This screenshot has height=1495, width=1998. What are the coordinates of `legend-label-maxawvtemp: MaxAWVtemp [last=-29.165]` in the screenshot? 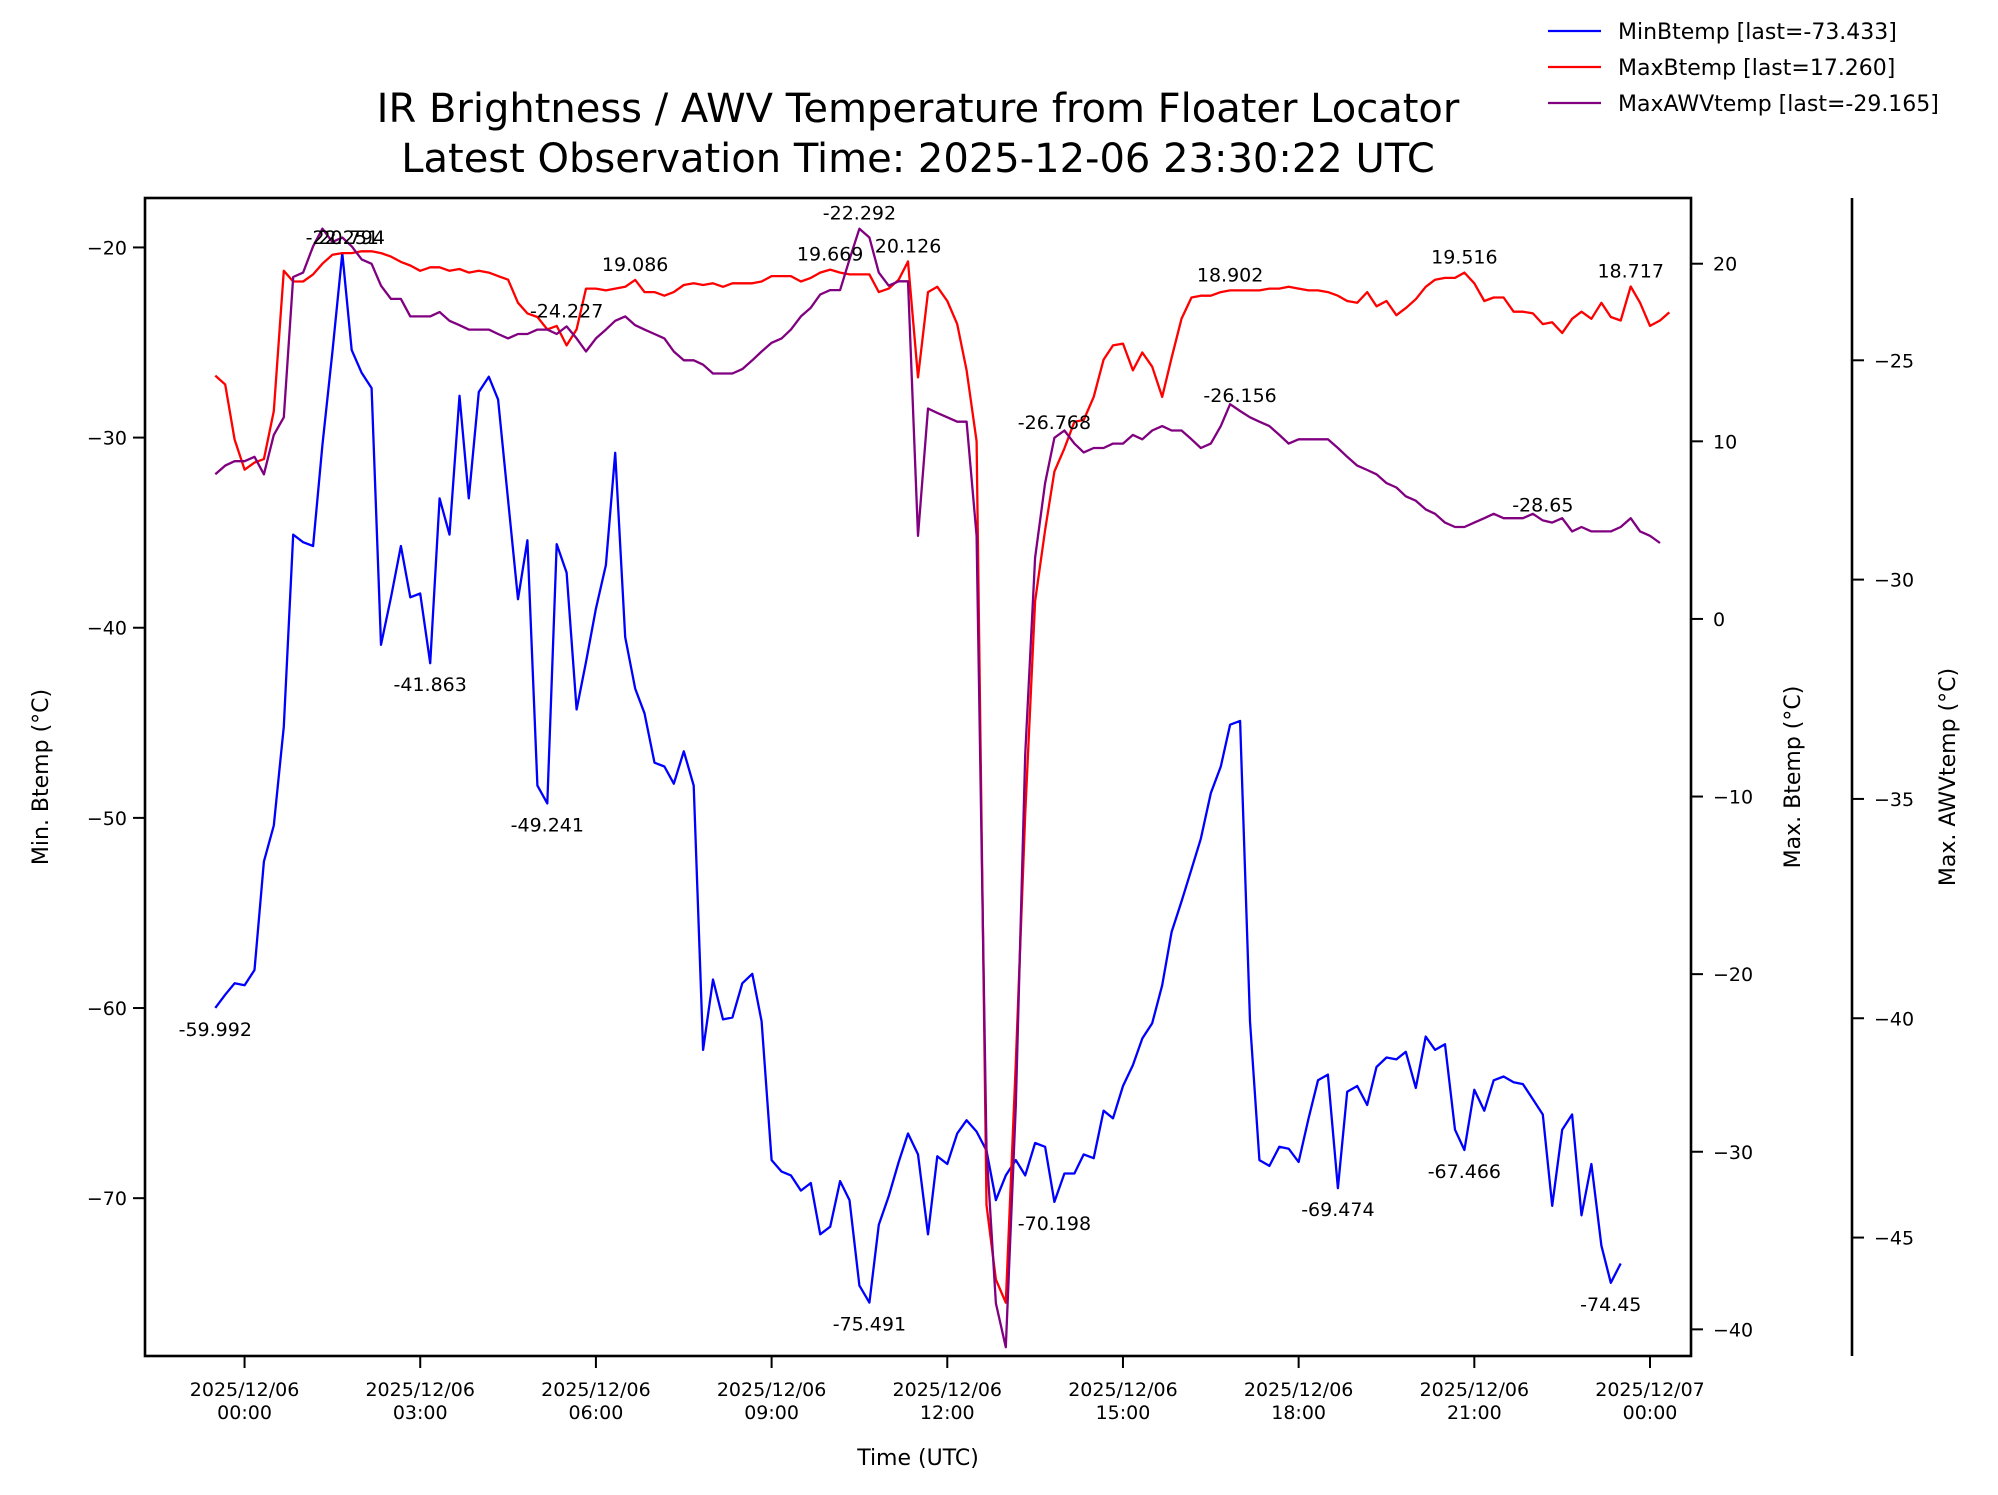 It's located at (1778, 104).